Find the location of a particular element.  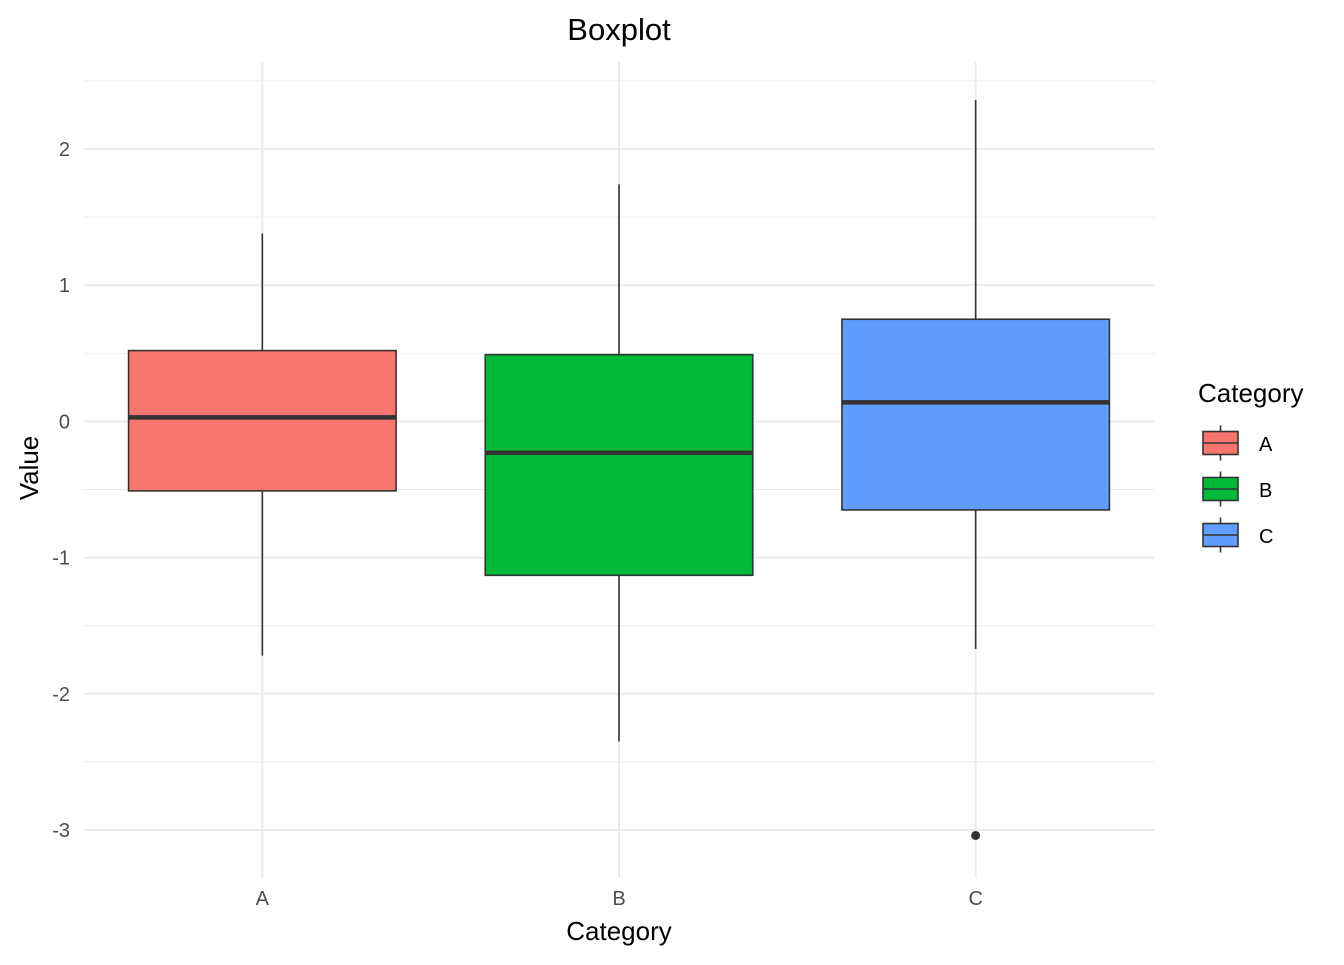

x-tick-label: B is located at coordinates (618, 899).